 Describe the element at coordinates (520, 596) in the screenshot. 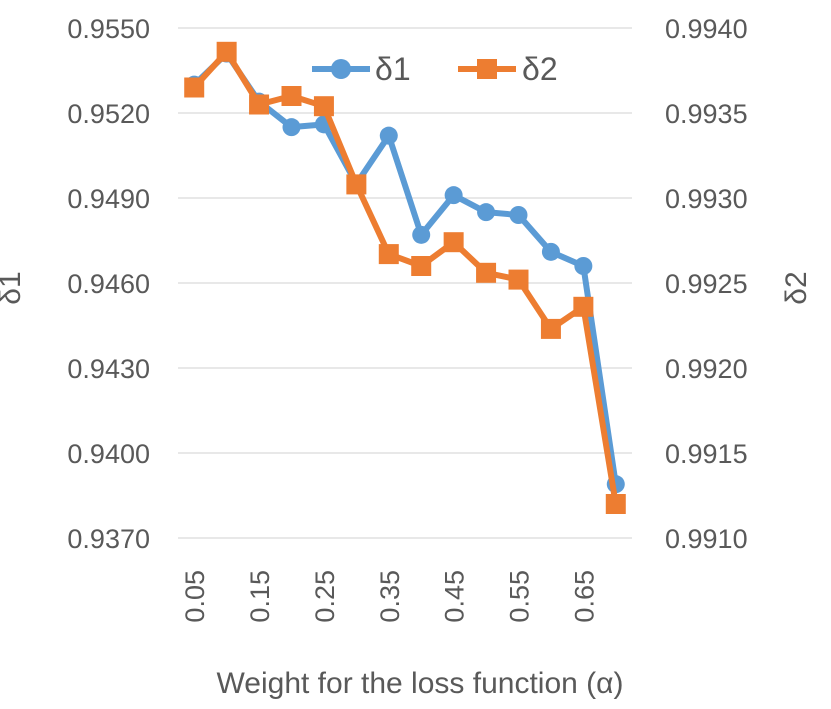

I see `x-tick-label: 0.55` at that location.